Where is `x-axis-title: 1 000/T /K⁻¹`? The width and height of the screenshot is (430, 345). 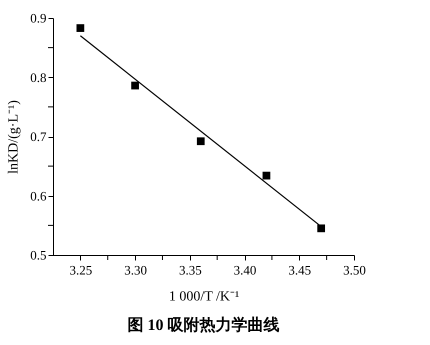
x-axis-title: 1 000/T /K⁻¹ is located at coordinates (204, 297).